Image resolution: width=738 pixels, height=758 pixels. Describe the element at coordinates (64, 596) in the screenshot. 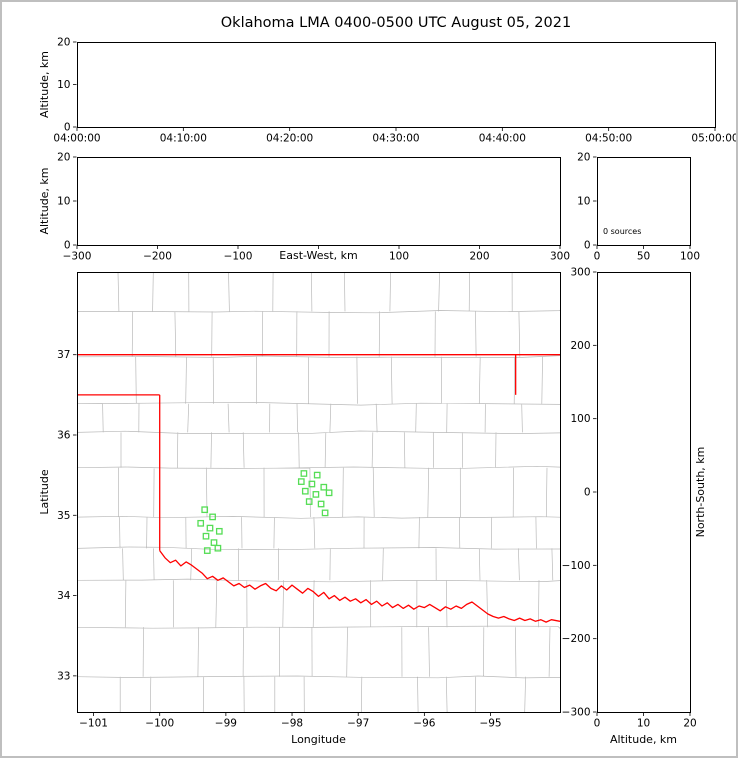

I see `y-tick-label: 34` at that location.